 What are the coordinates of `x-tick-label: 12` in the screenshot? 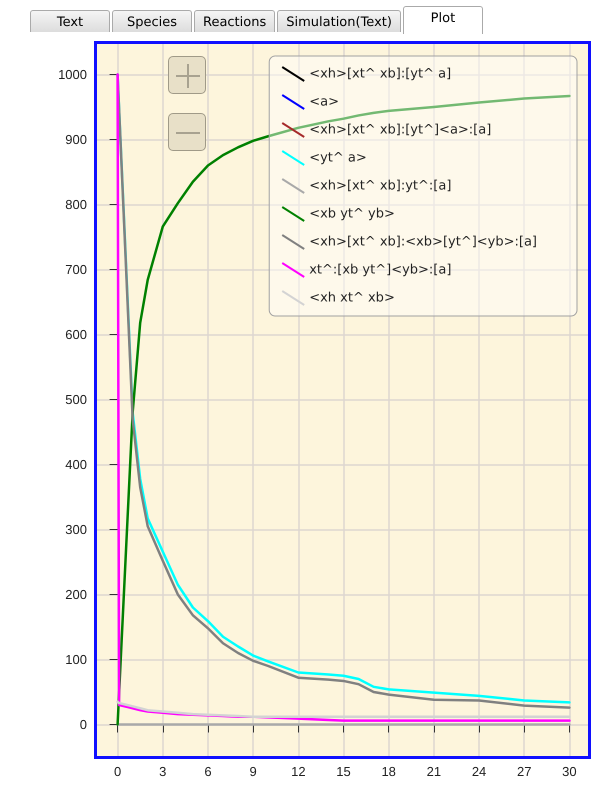 It's located at (298, 771).